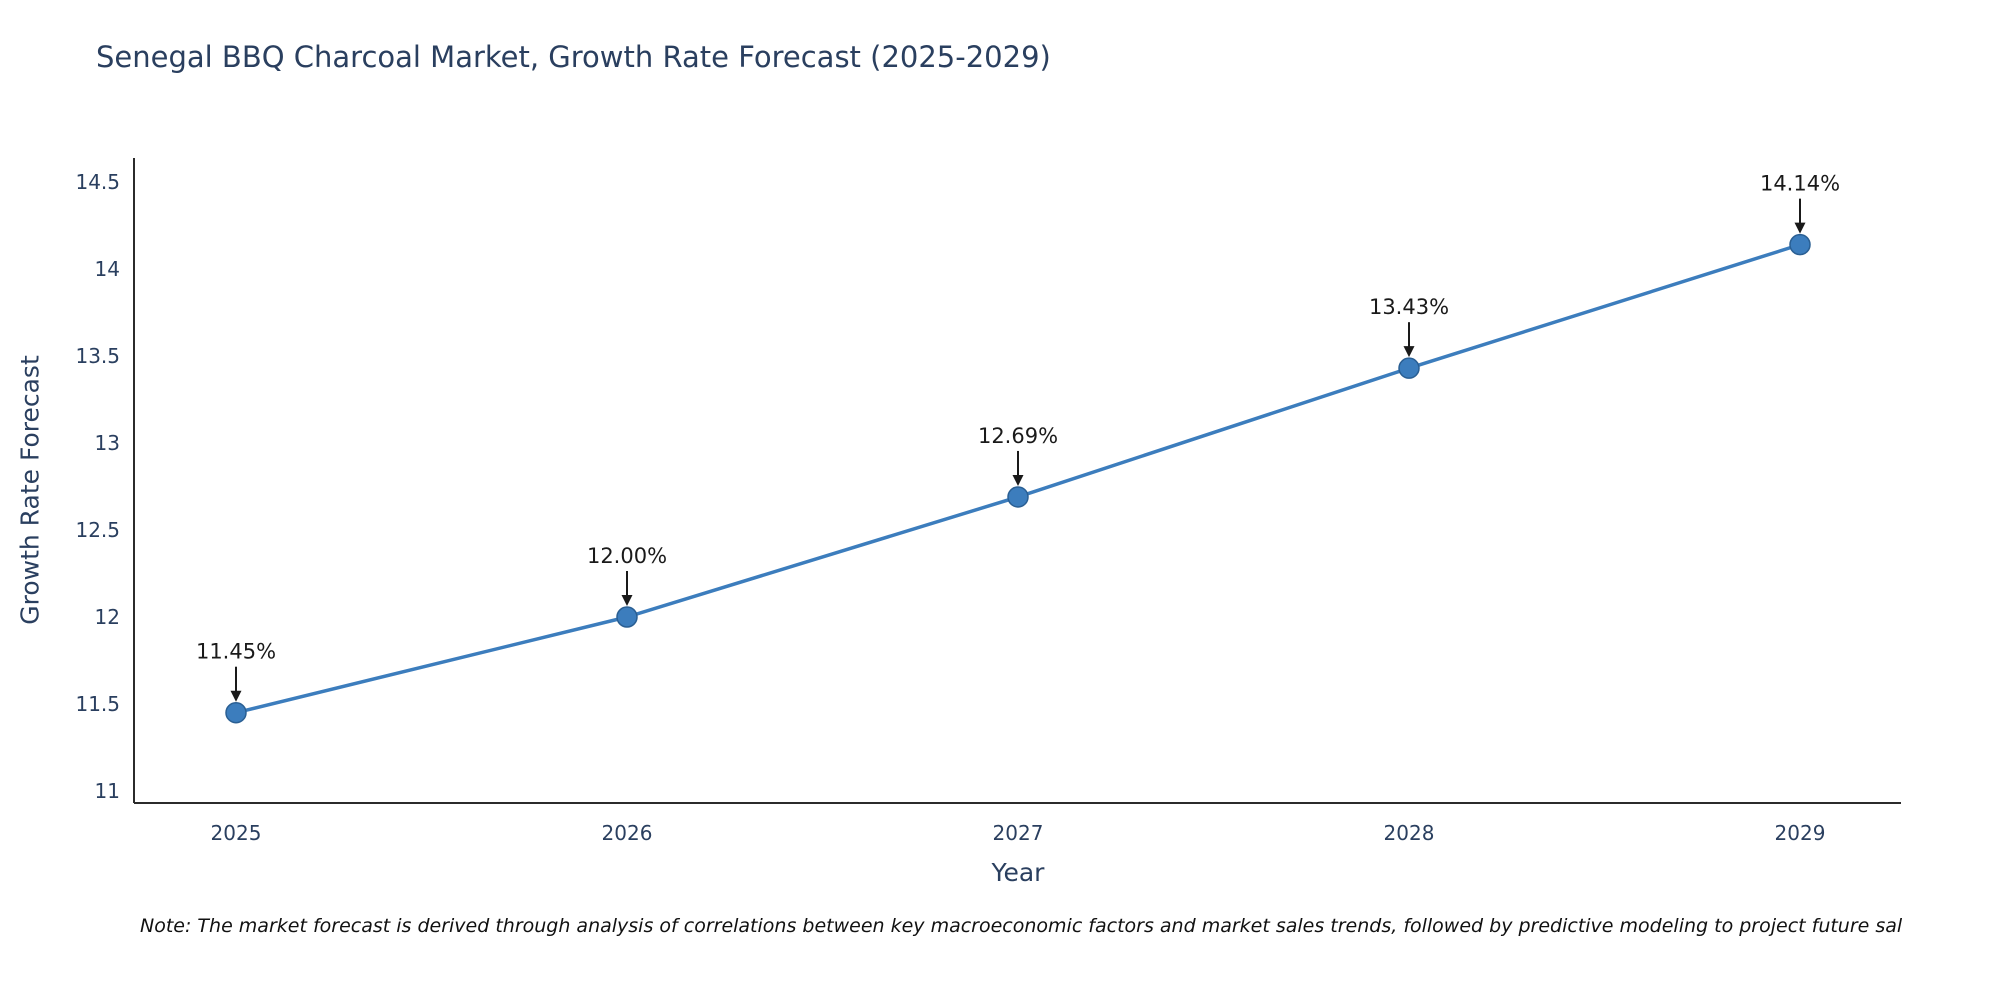  What do you see at coordinates (107, 791) in the screenshot?
I see `y-tick-label: 11` at bounding box center [107, 791].